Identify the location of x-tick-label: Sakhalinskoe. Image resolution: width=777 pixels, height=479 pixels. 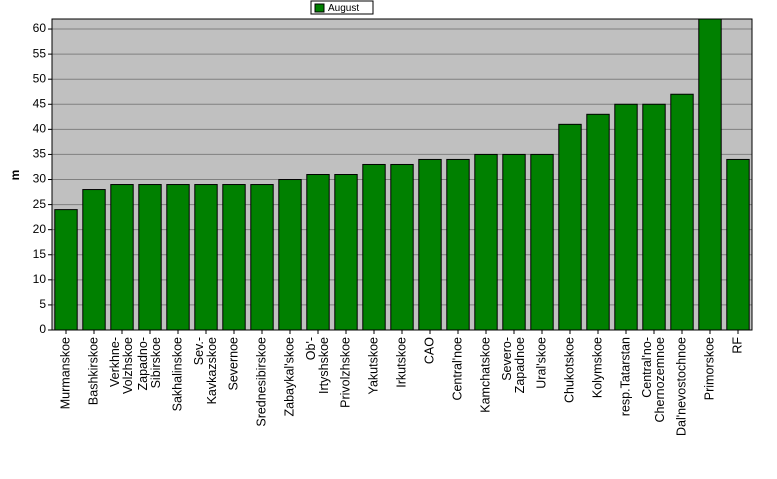
(177, 374).